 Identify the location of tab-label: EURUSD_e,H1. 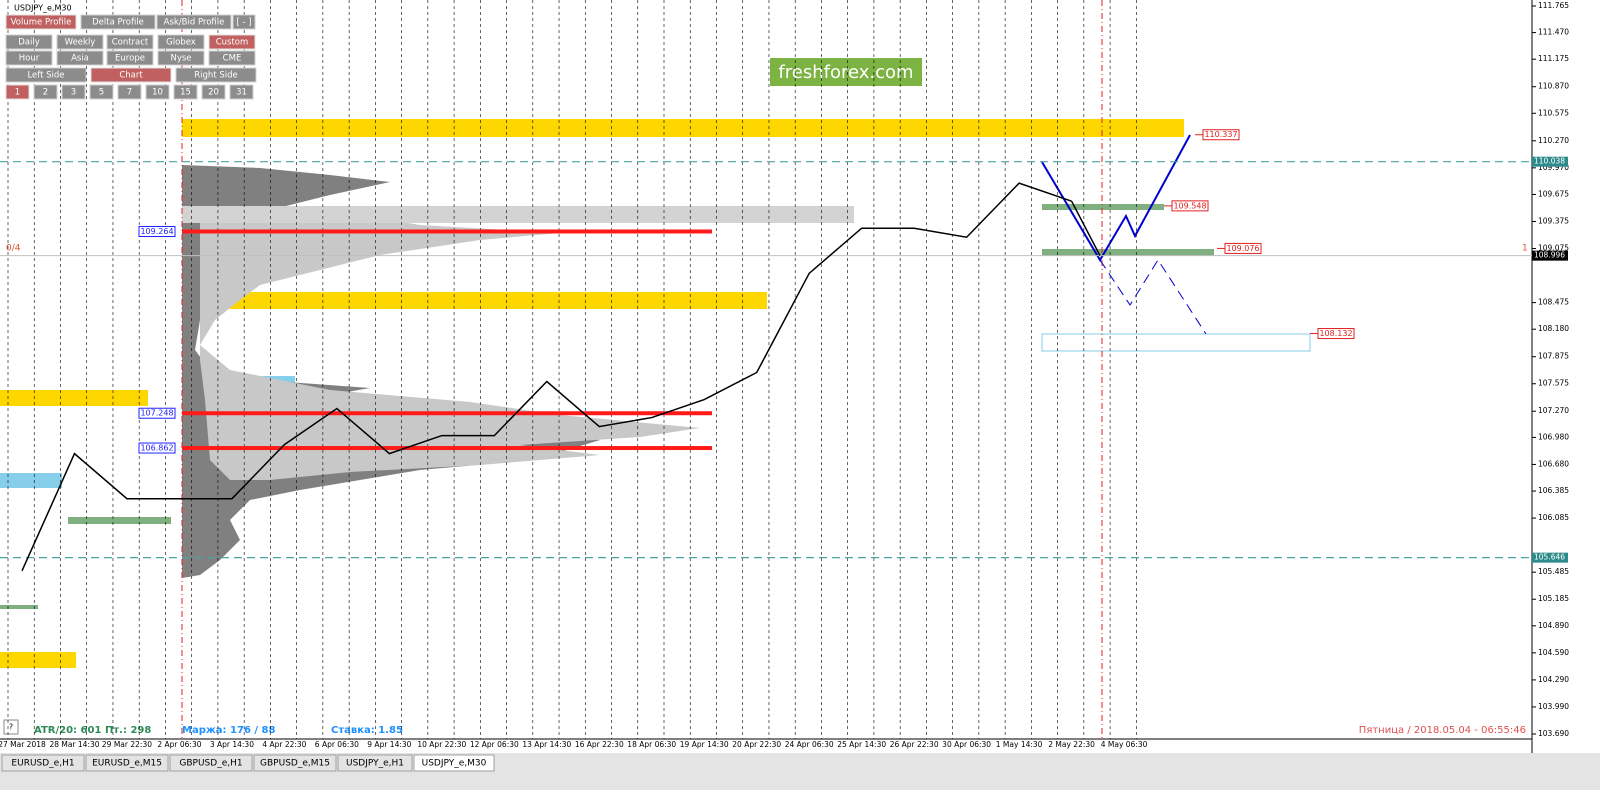
(42, 764).